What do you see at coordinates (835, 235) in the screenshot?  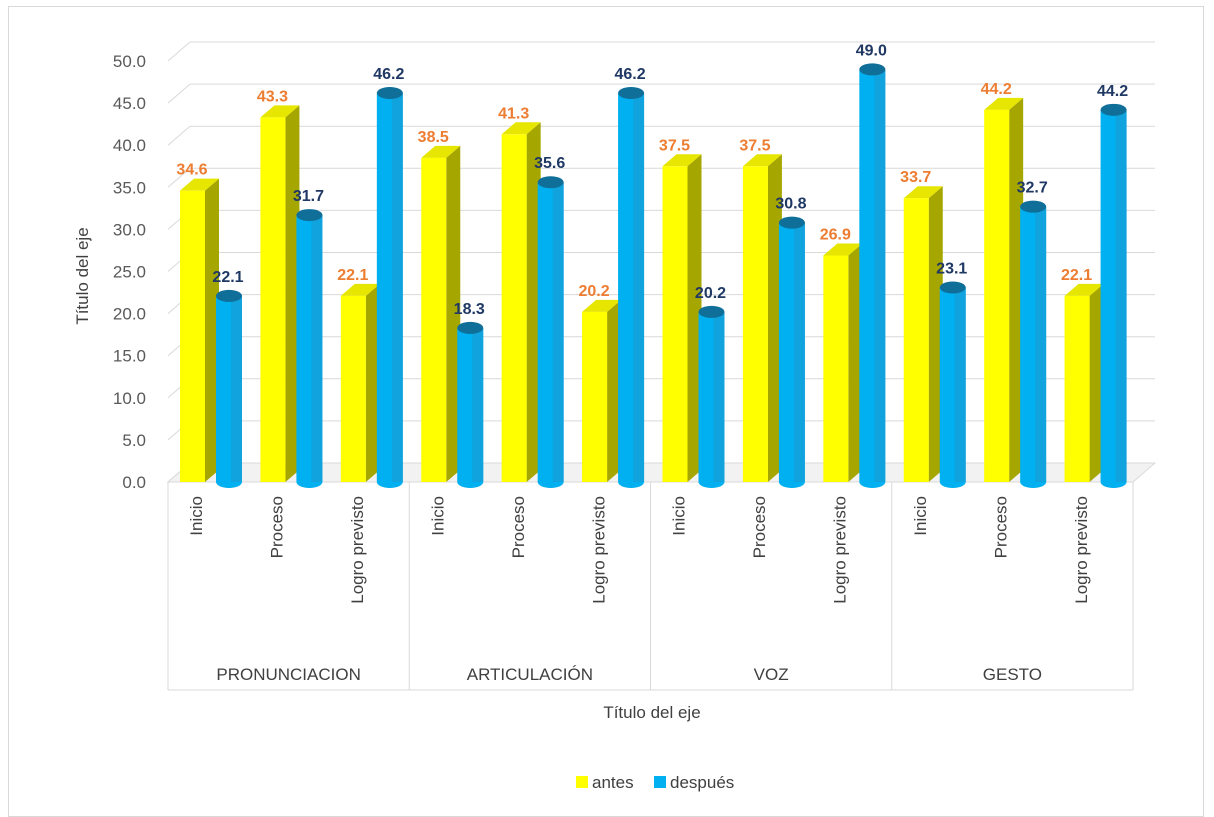 I see `data-label: 26.9` at bounding box center [835, 235].